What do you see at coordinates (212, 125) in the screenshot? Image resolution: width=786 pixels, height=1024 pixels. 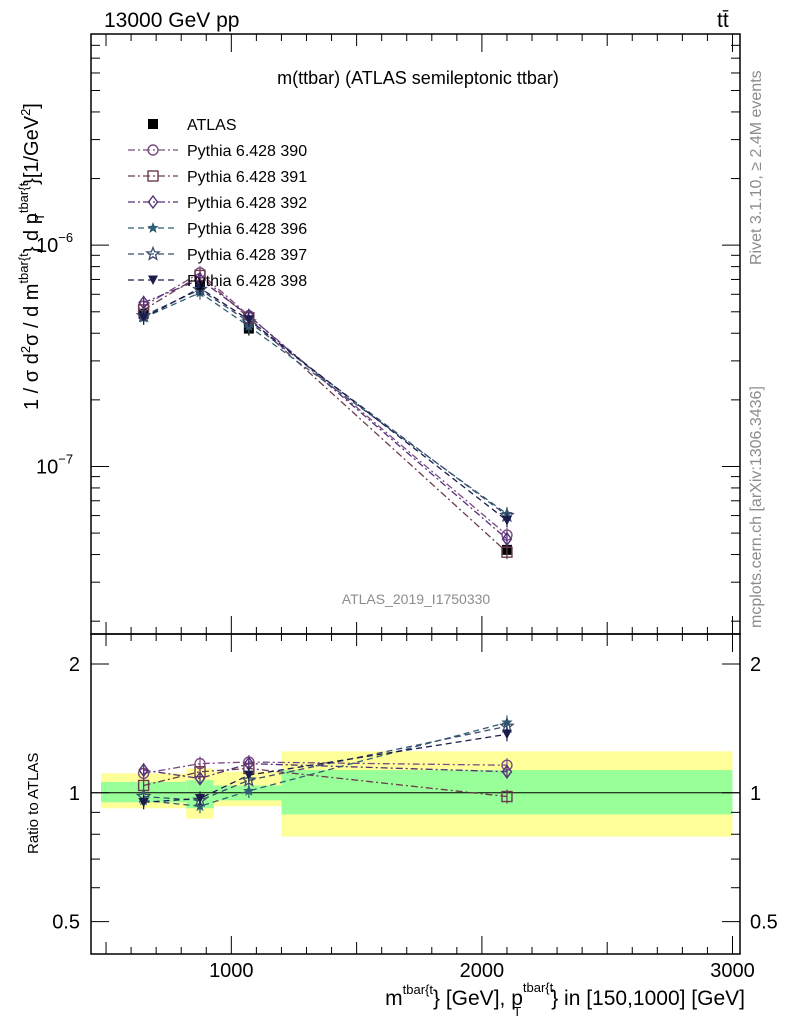 I see `legend-label-data: ATLAS` at bounding box center [212, 125].